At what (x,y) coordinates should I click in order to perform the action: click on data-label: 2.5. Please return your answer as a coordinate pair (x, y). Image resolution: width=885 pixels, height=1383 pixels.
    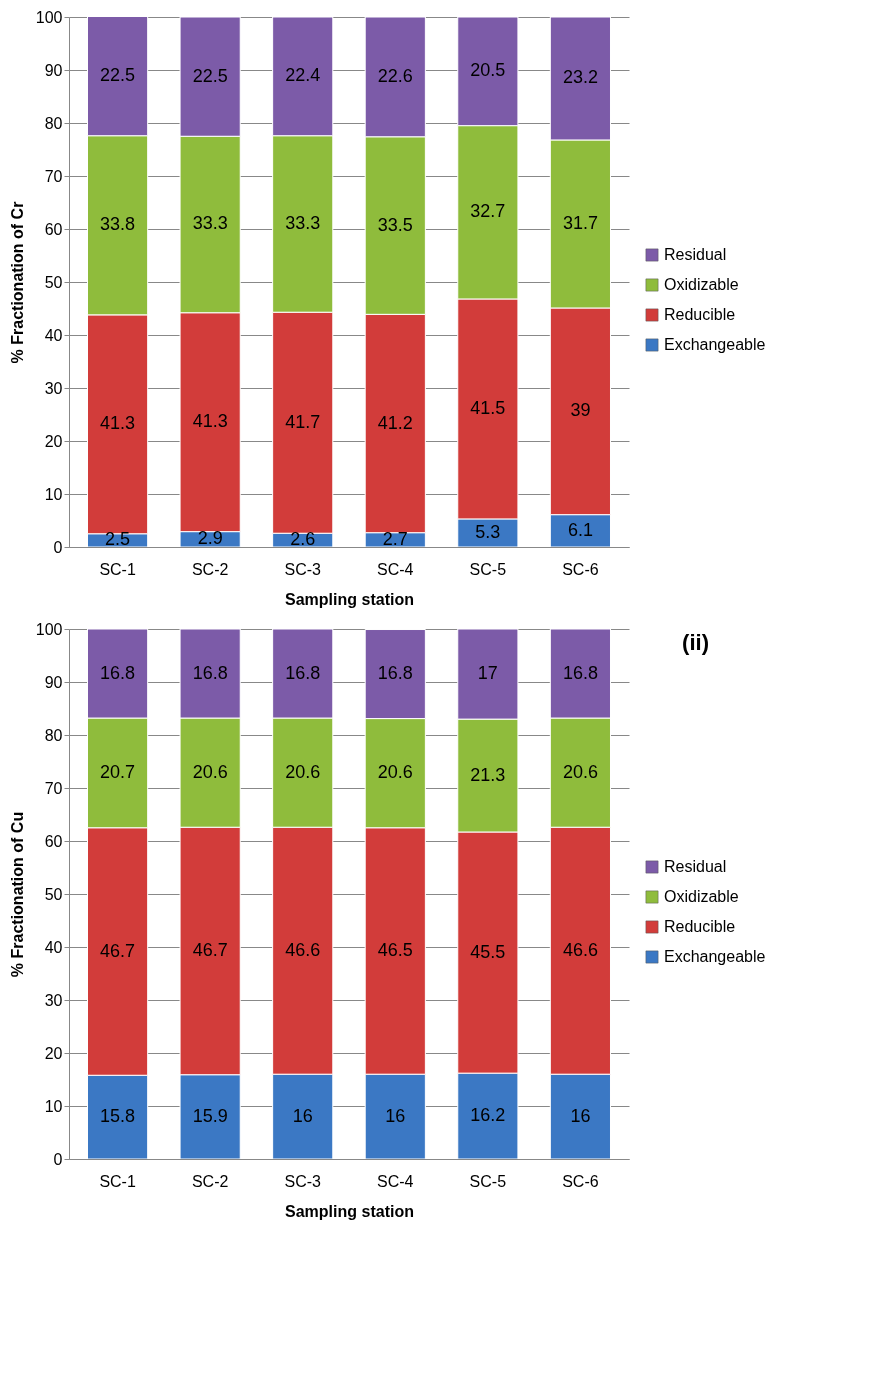
    Looking at the image, I should click on (118, 539).